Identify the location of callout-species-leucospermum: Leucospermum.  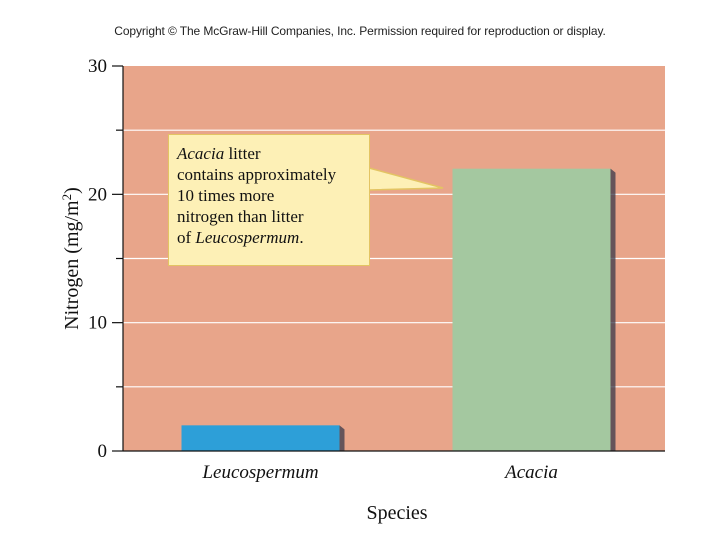
(247, 237).